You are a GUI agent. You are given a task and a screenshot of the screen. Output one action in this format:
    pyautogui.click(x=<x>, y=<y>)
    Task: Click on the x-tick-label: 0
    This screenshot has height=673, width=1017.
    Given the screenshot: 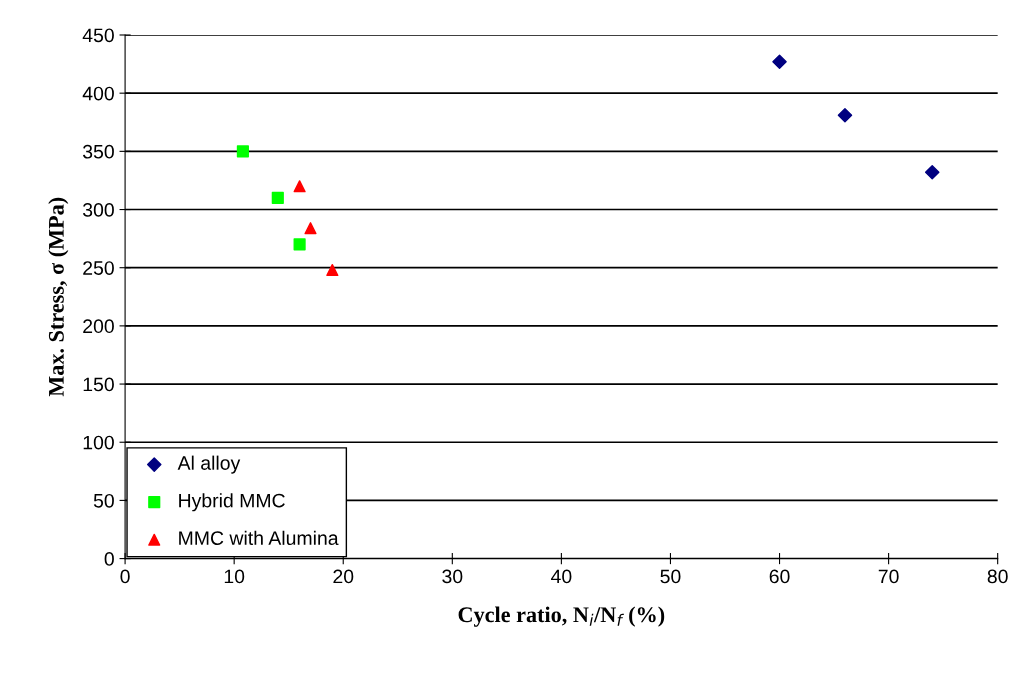 What is the action you would take?
    pyautogui.click(x=125, y=576)
    